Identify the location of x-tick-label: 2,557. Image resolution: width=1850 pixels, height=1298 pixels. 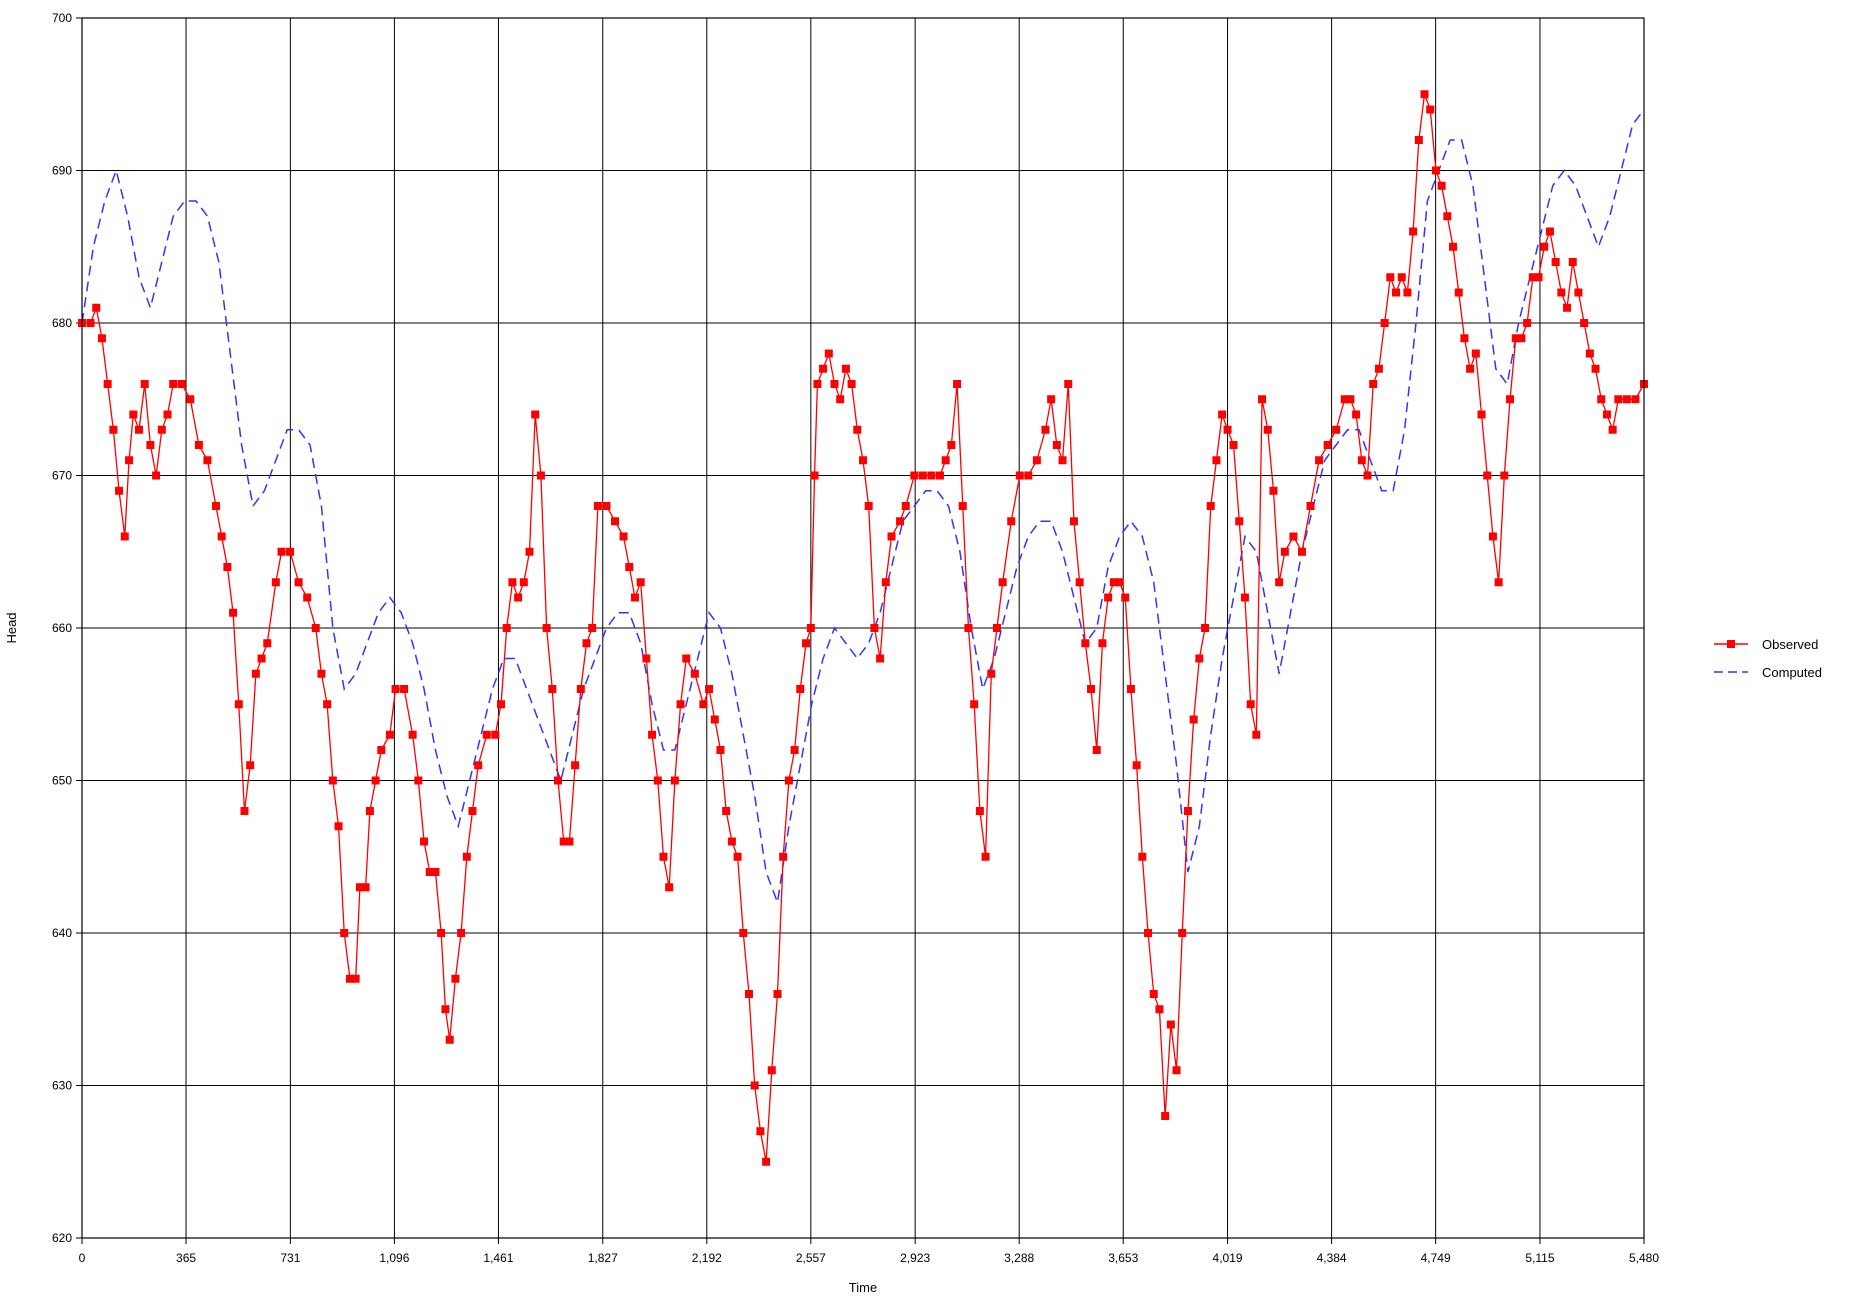
(811, 1258).